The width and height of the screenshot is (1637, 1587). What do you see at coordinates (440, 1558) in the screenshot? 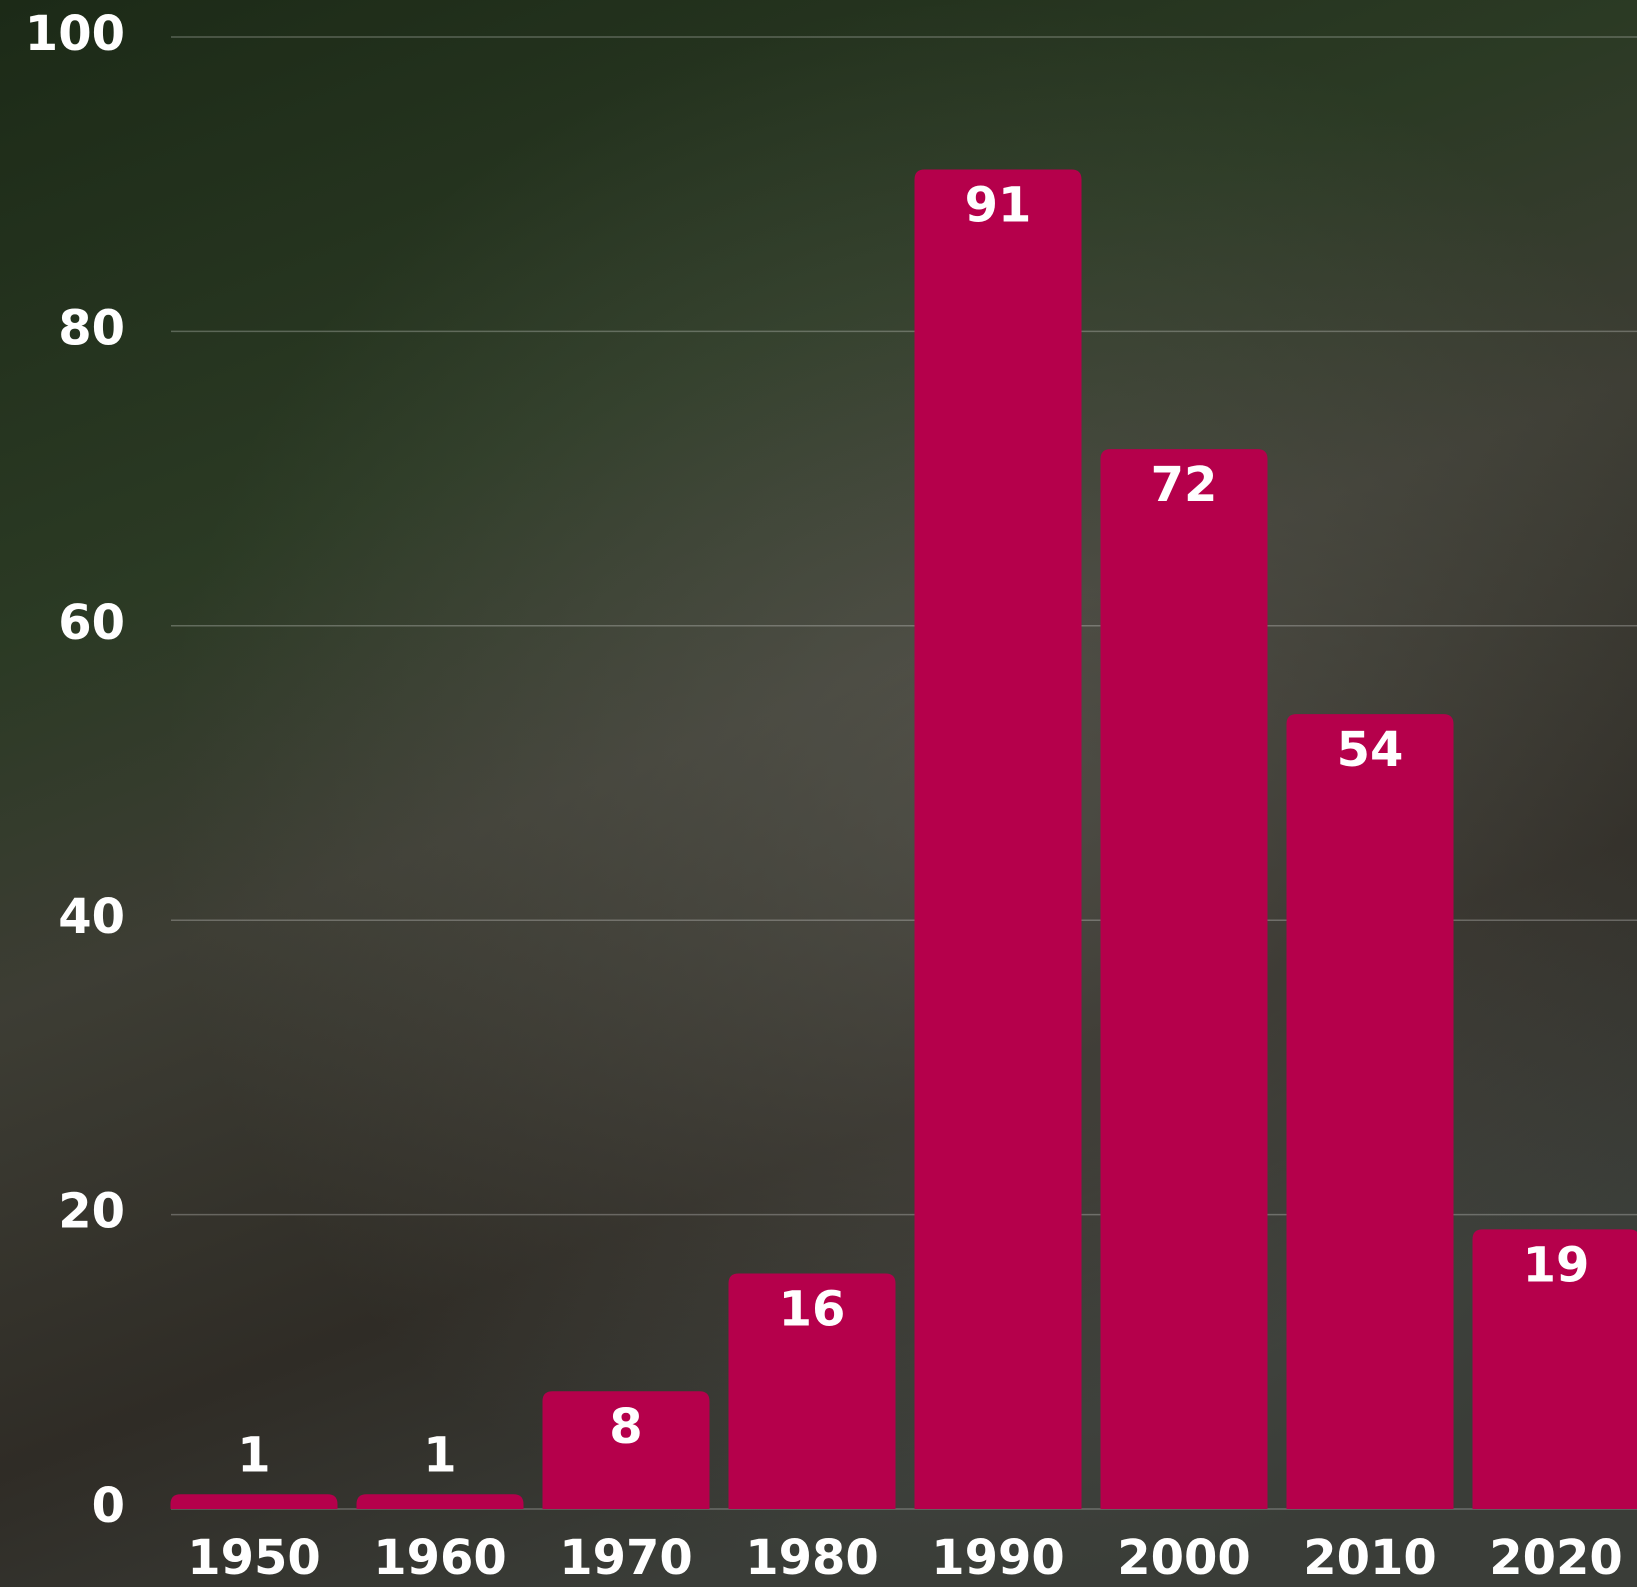
I see `x-tick-label: 1960` at bounding box center [440, 1558].